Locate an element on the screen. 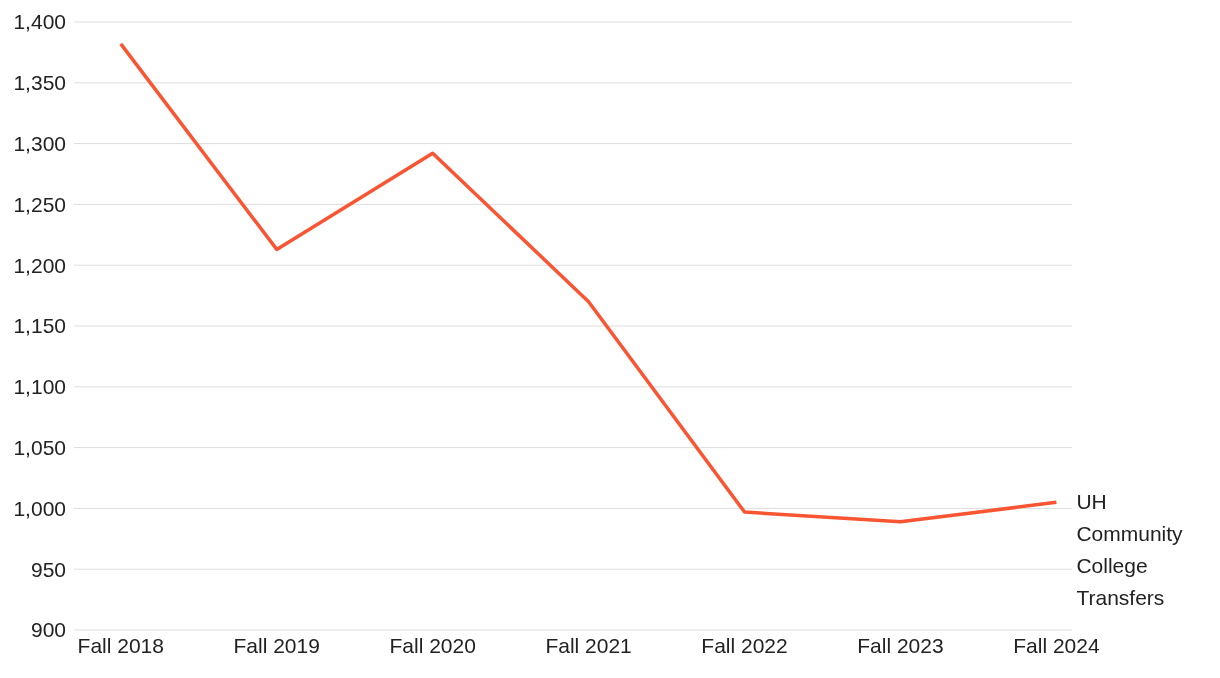 The height and width of the screenshot is (678, 1220). y-tick-label: 1,150 is located at coordinates (39, 326).